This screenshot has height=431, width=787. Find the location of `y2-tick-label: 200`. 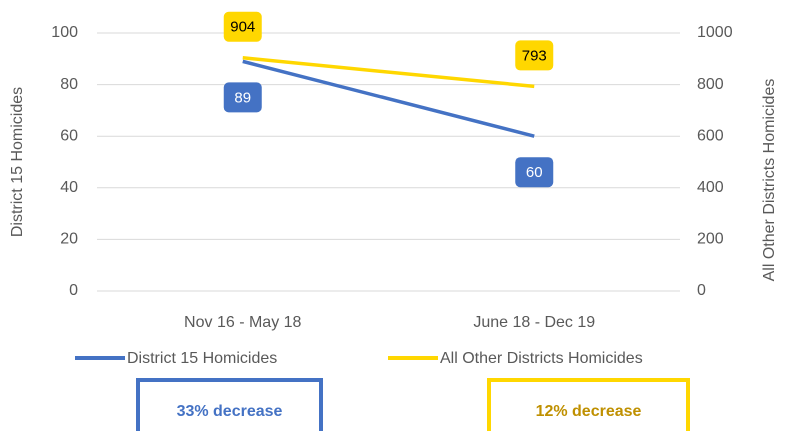

y2-tick-label: 200 is located at coordinates (710, 239).